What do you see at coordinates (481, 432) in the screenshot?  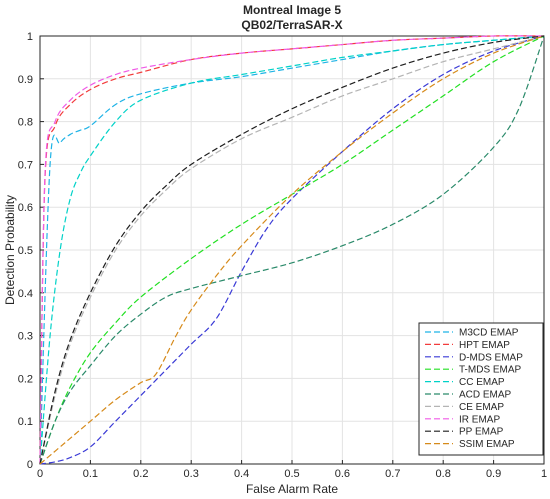 I see `legend-label: PP EMAP` at bounding box center [481, 432].